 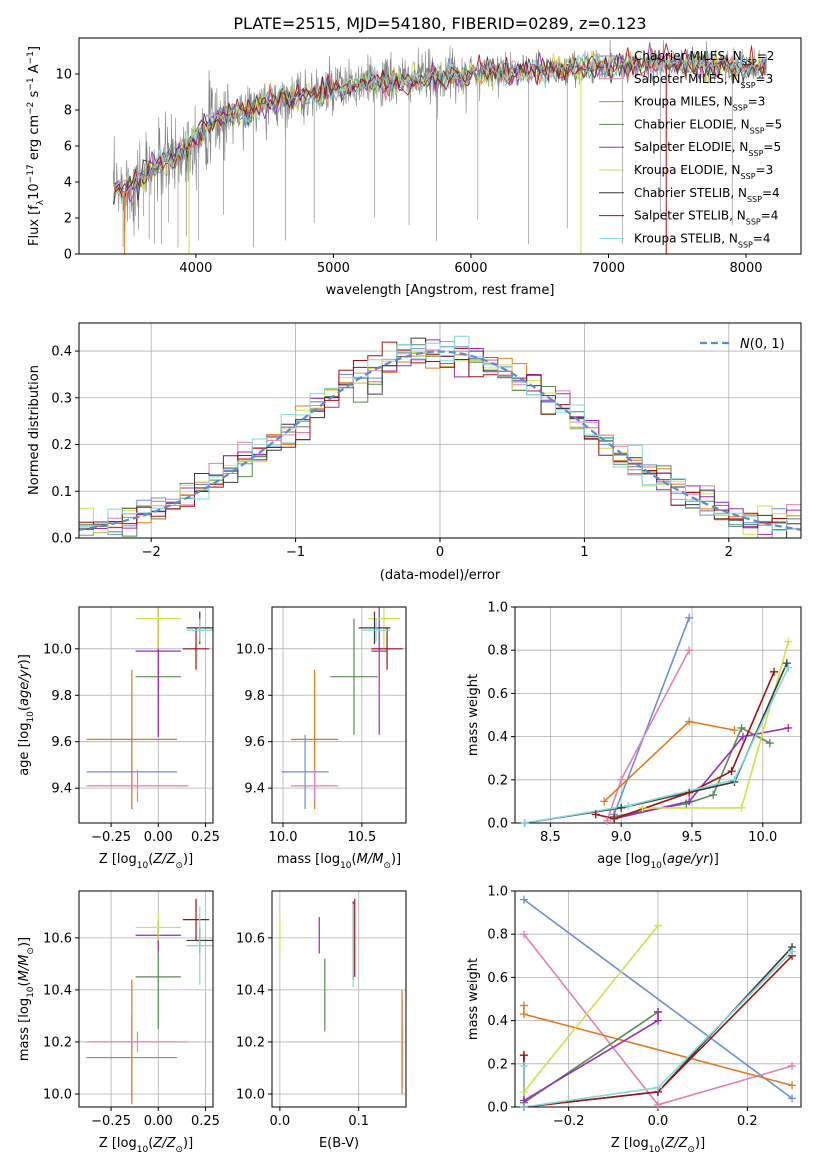 What do you see at coordinates (470, 268) in the screenshot?
I see `x-tick-label: 6000` at bounding box center [470, 268].